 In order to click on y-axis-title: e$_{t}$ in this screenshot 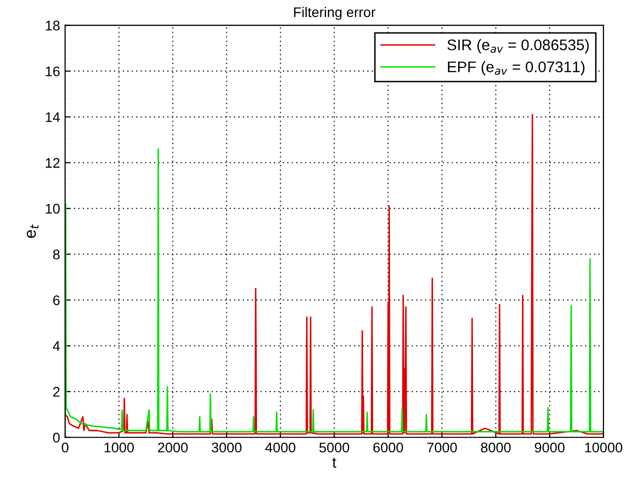, I will do `click(32, 231)`.